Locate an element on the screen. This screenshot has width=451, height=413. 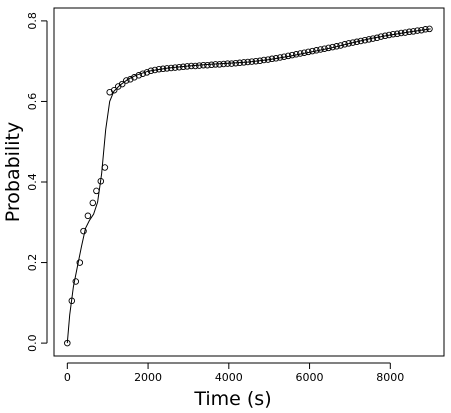
x-tick-label: 2000 is located at coordinates (148, 377).